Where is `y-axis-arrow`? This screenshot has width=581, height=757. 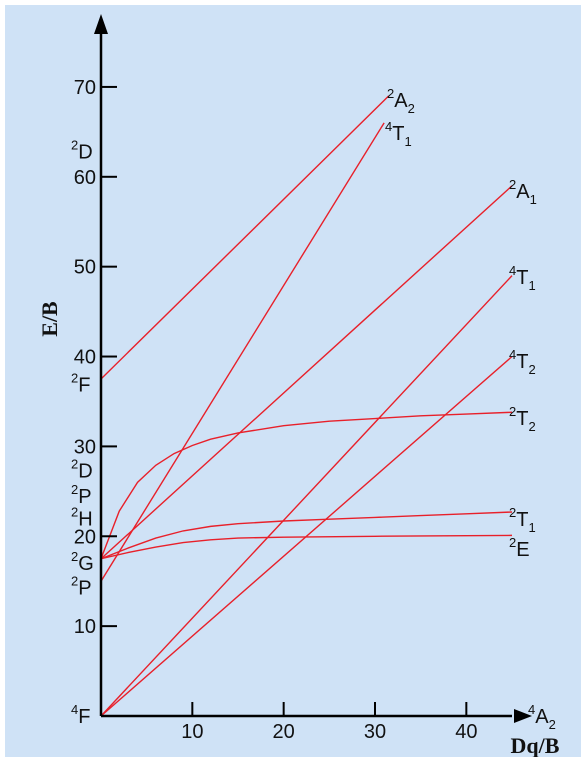
y-axis-arrow is located at coordinates (101, 24).